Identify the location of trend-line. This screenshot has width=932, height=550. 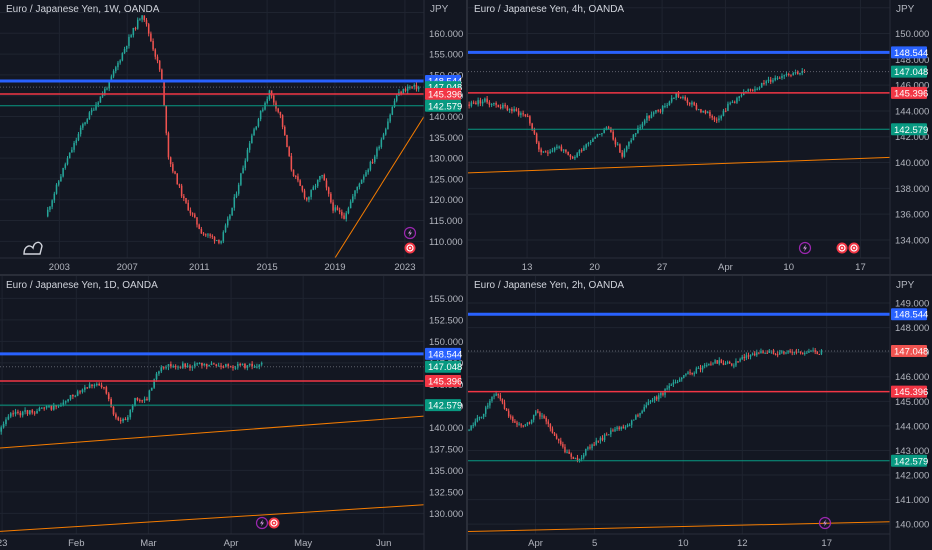
(379, 187).